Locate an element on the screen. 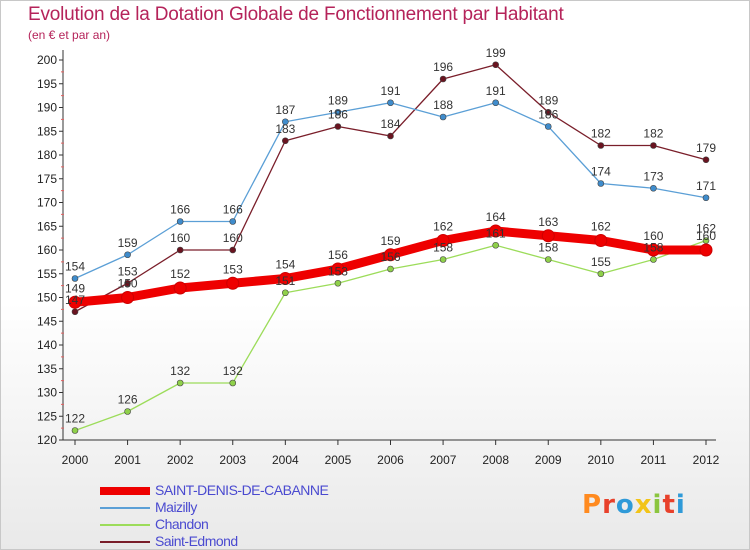  data-label-maizilly: 173 is located at coordinates (653, 176).